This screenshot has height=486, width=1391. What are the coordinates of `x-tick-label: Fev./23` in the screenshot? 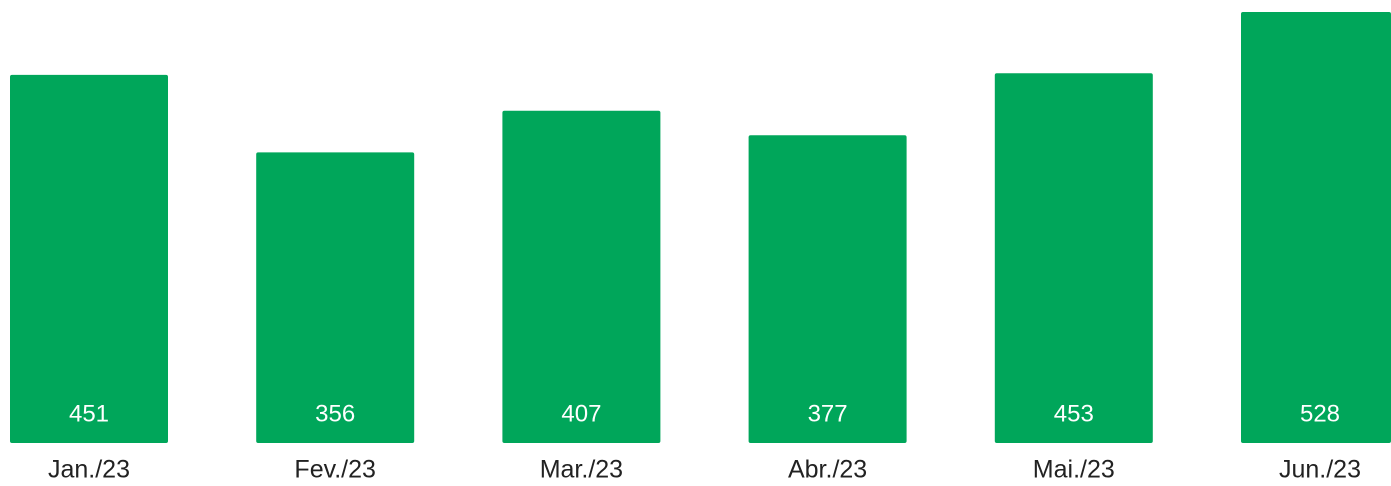 It's located at (335, 470).